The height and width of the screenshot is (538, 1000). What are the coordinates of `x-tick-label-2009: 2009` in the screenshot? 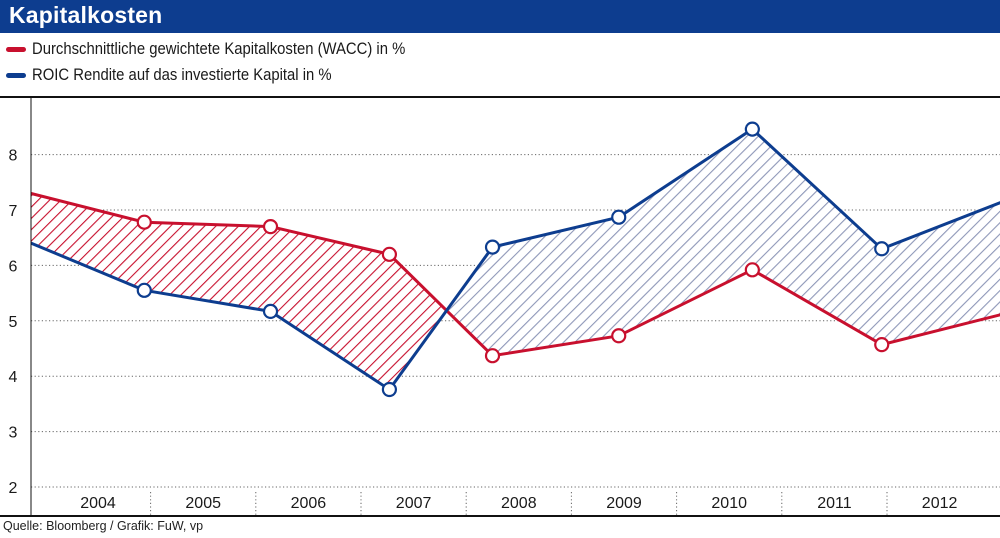 It's located at (624, 503).